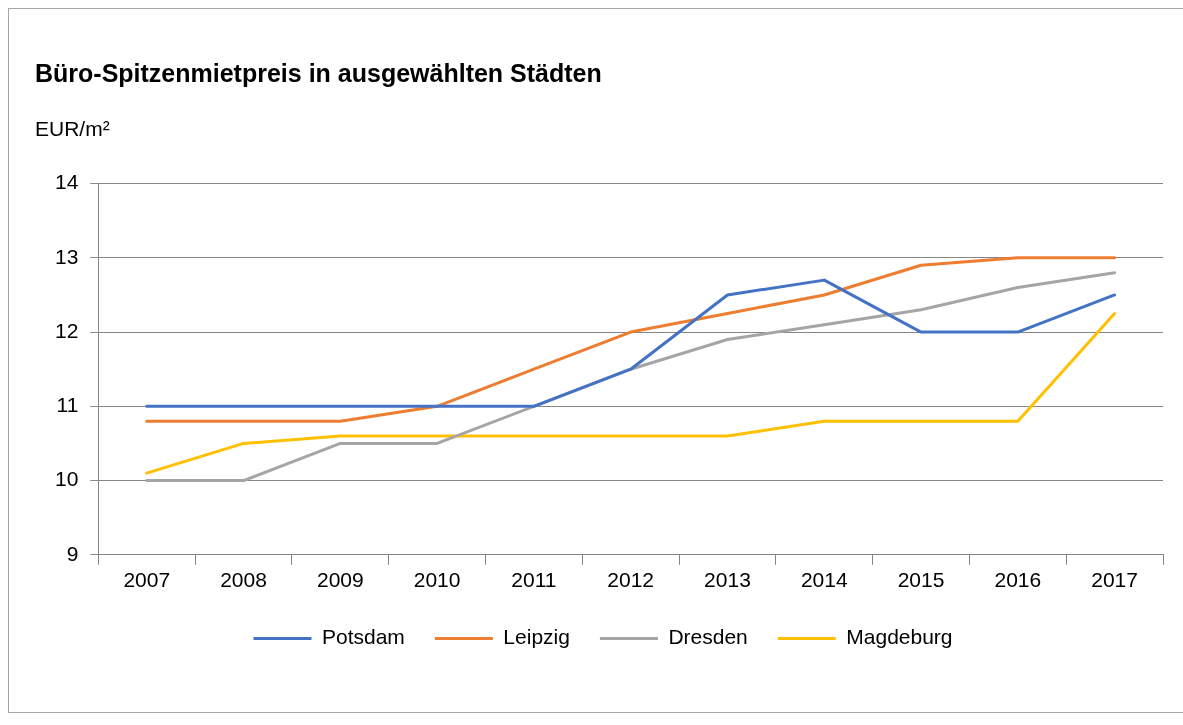  What do you see at coordinates (631, 580) in the screenshot?
I see `x-tick-label: 2012` at bounding box center [631, 580].